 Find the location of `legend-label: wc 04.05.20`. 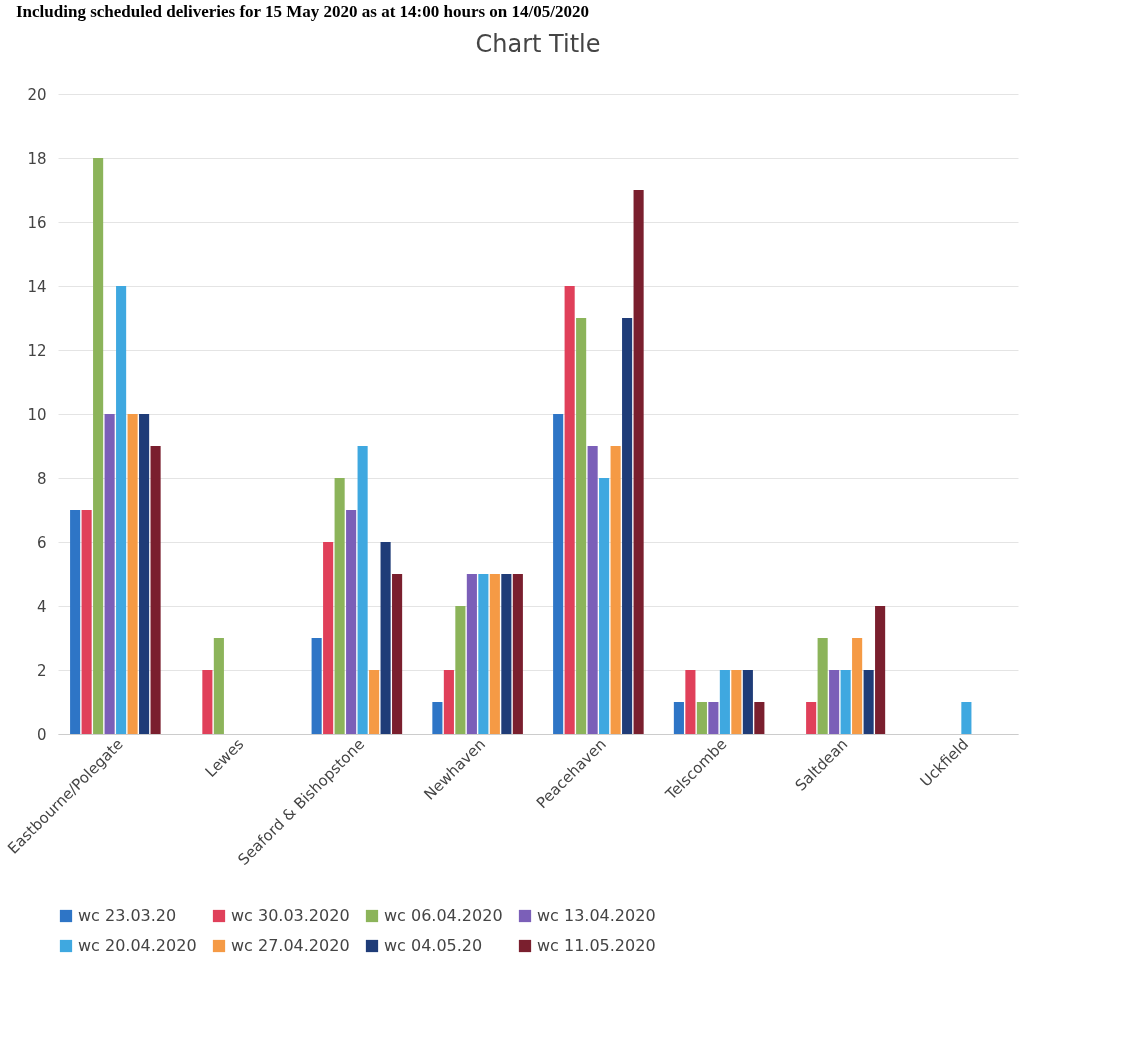

legend-label: wc 04.05.20 is located at coordinates (433, 945).